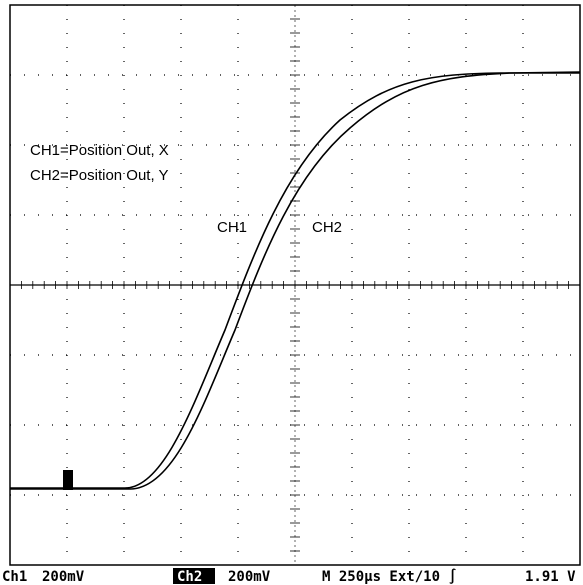 The width and height of the screenshot is (583, 585). Describe the element at coordinates (327, 227) in the screenshot. I see `trace-label: CH2` at that location.